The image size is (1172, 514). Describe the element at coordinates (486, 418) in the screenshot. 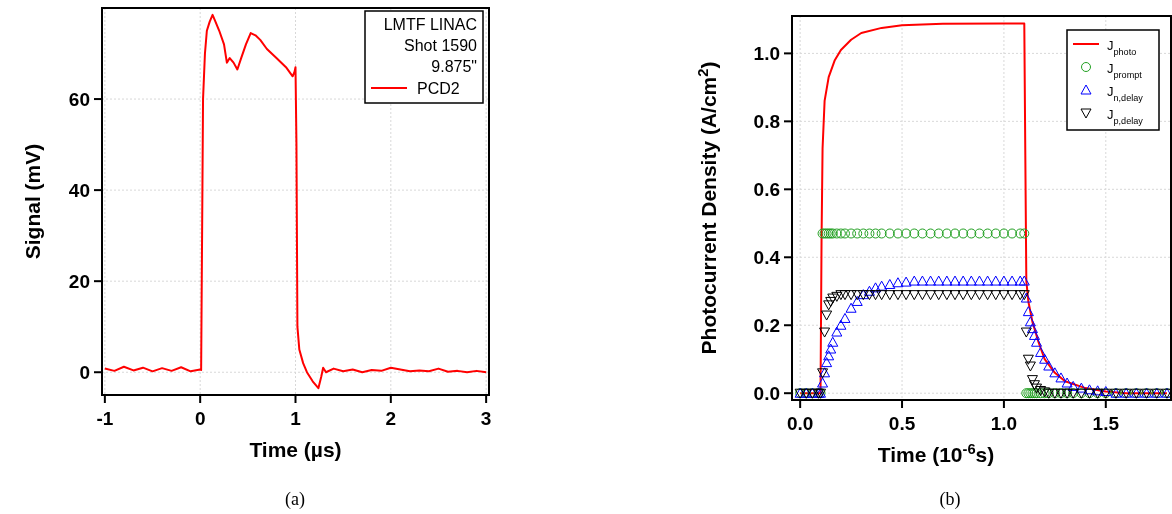

I see `x-tick-label: 3` at that location.